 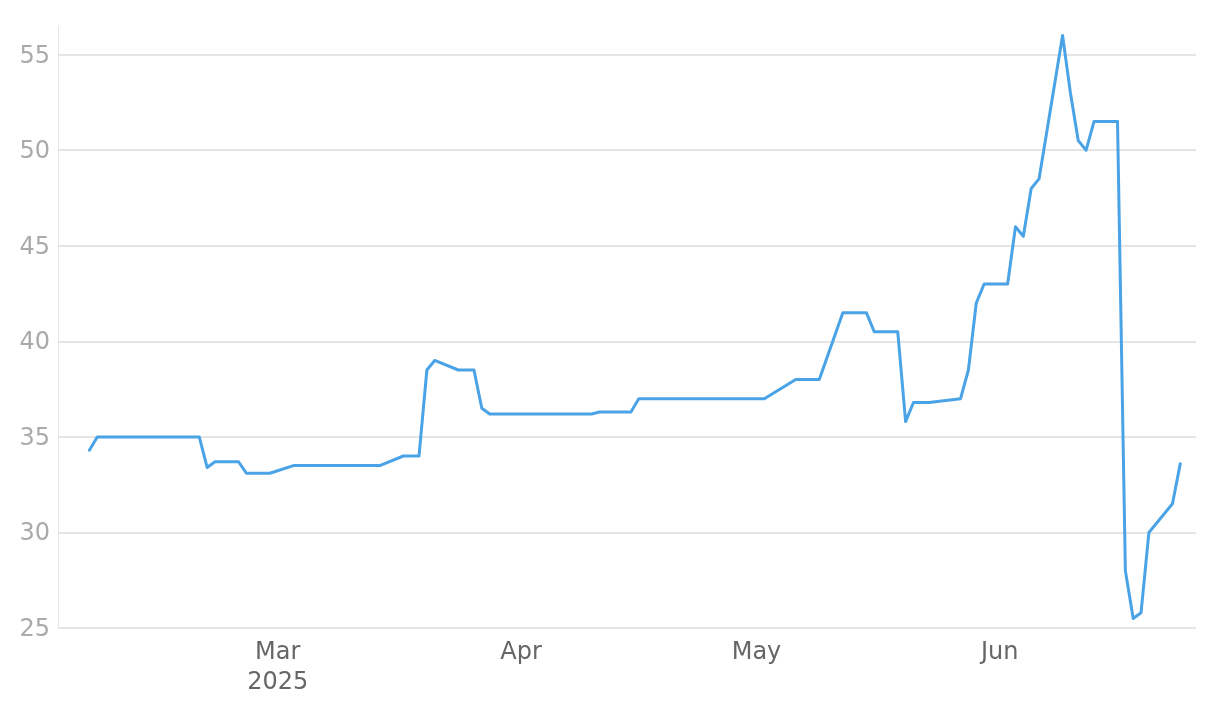 What do you see at coordinates (34, 245) in the screenshot?
I see `y-tick-label: 45` at bounding box center [34, 245].